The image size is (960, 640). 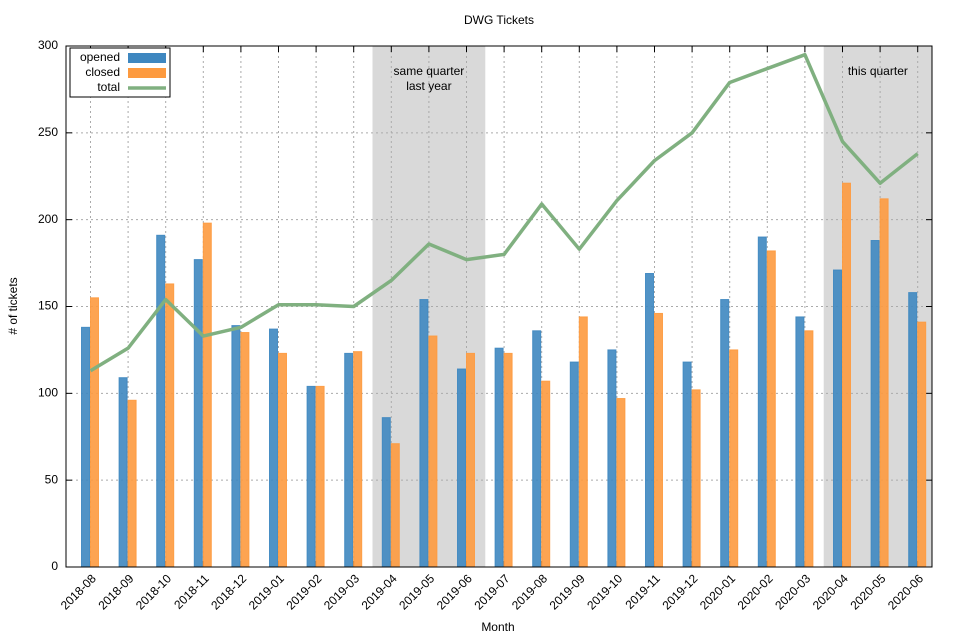 I want to click on x-tick-label: 2019-02, so click(x=303, y=591).